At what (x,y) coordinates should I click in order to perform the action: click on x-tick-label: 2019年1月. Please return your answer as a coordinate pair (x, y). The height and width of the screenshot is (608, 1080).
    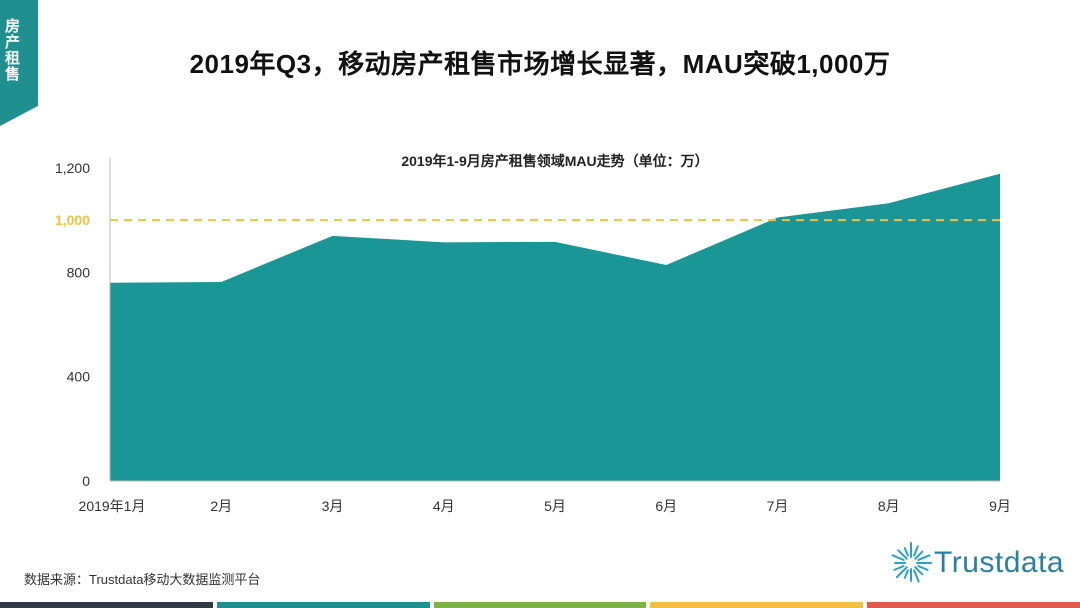
    Looking at the image, I should click on (112, 506).